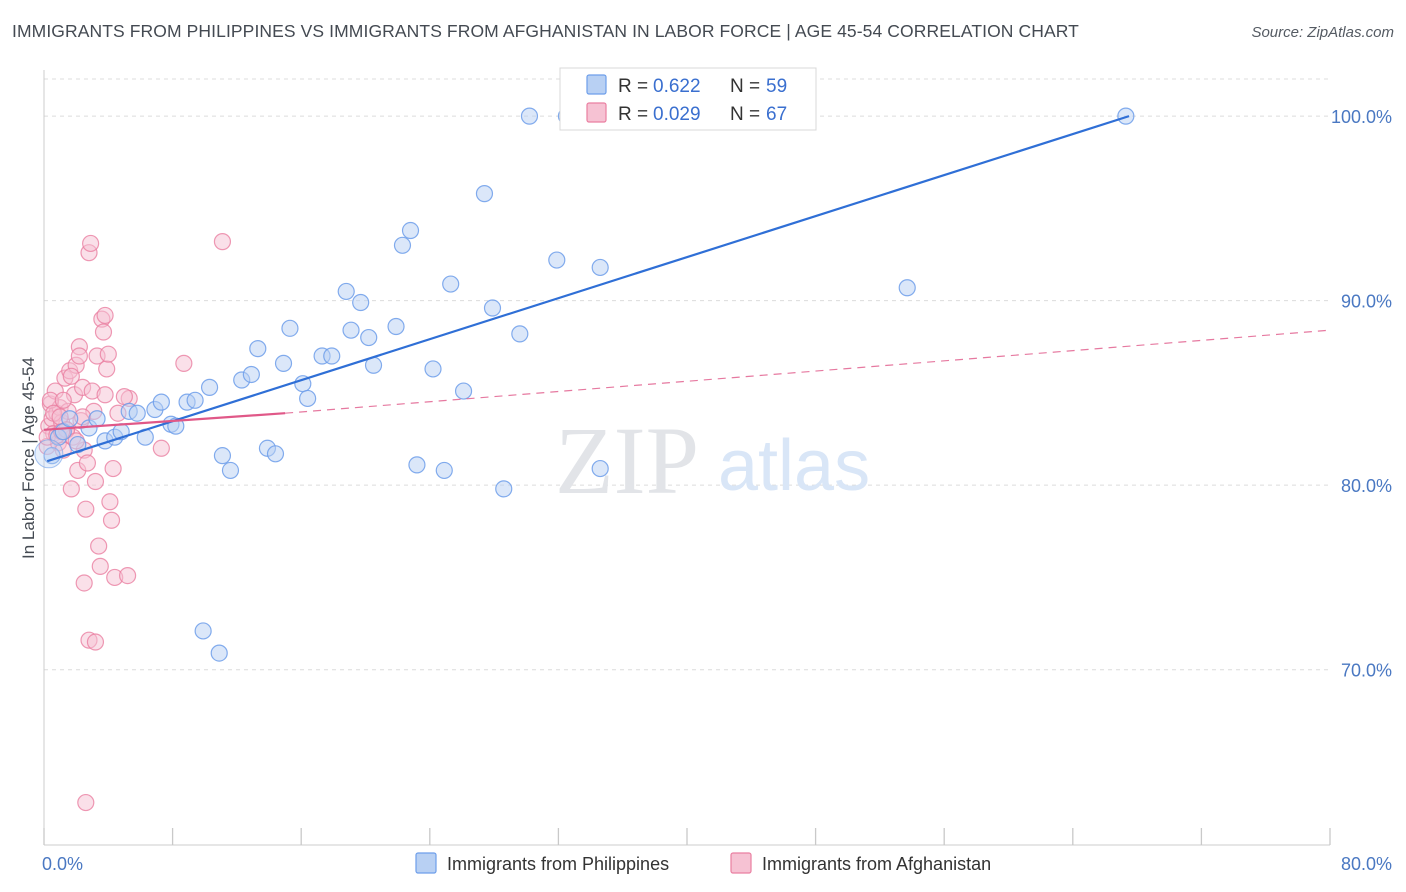  What do you see at coordinates (677, 114) in the screenshot?
I see `legend-r-value-afghanistan: 0.029` at bounding box center [677, 114].